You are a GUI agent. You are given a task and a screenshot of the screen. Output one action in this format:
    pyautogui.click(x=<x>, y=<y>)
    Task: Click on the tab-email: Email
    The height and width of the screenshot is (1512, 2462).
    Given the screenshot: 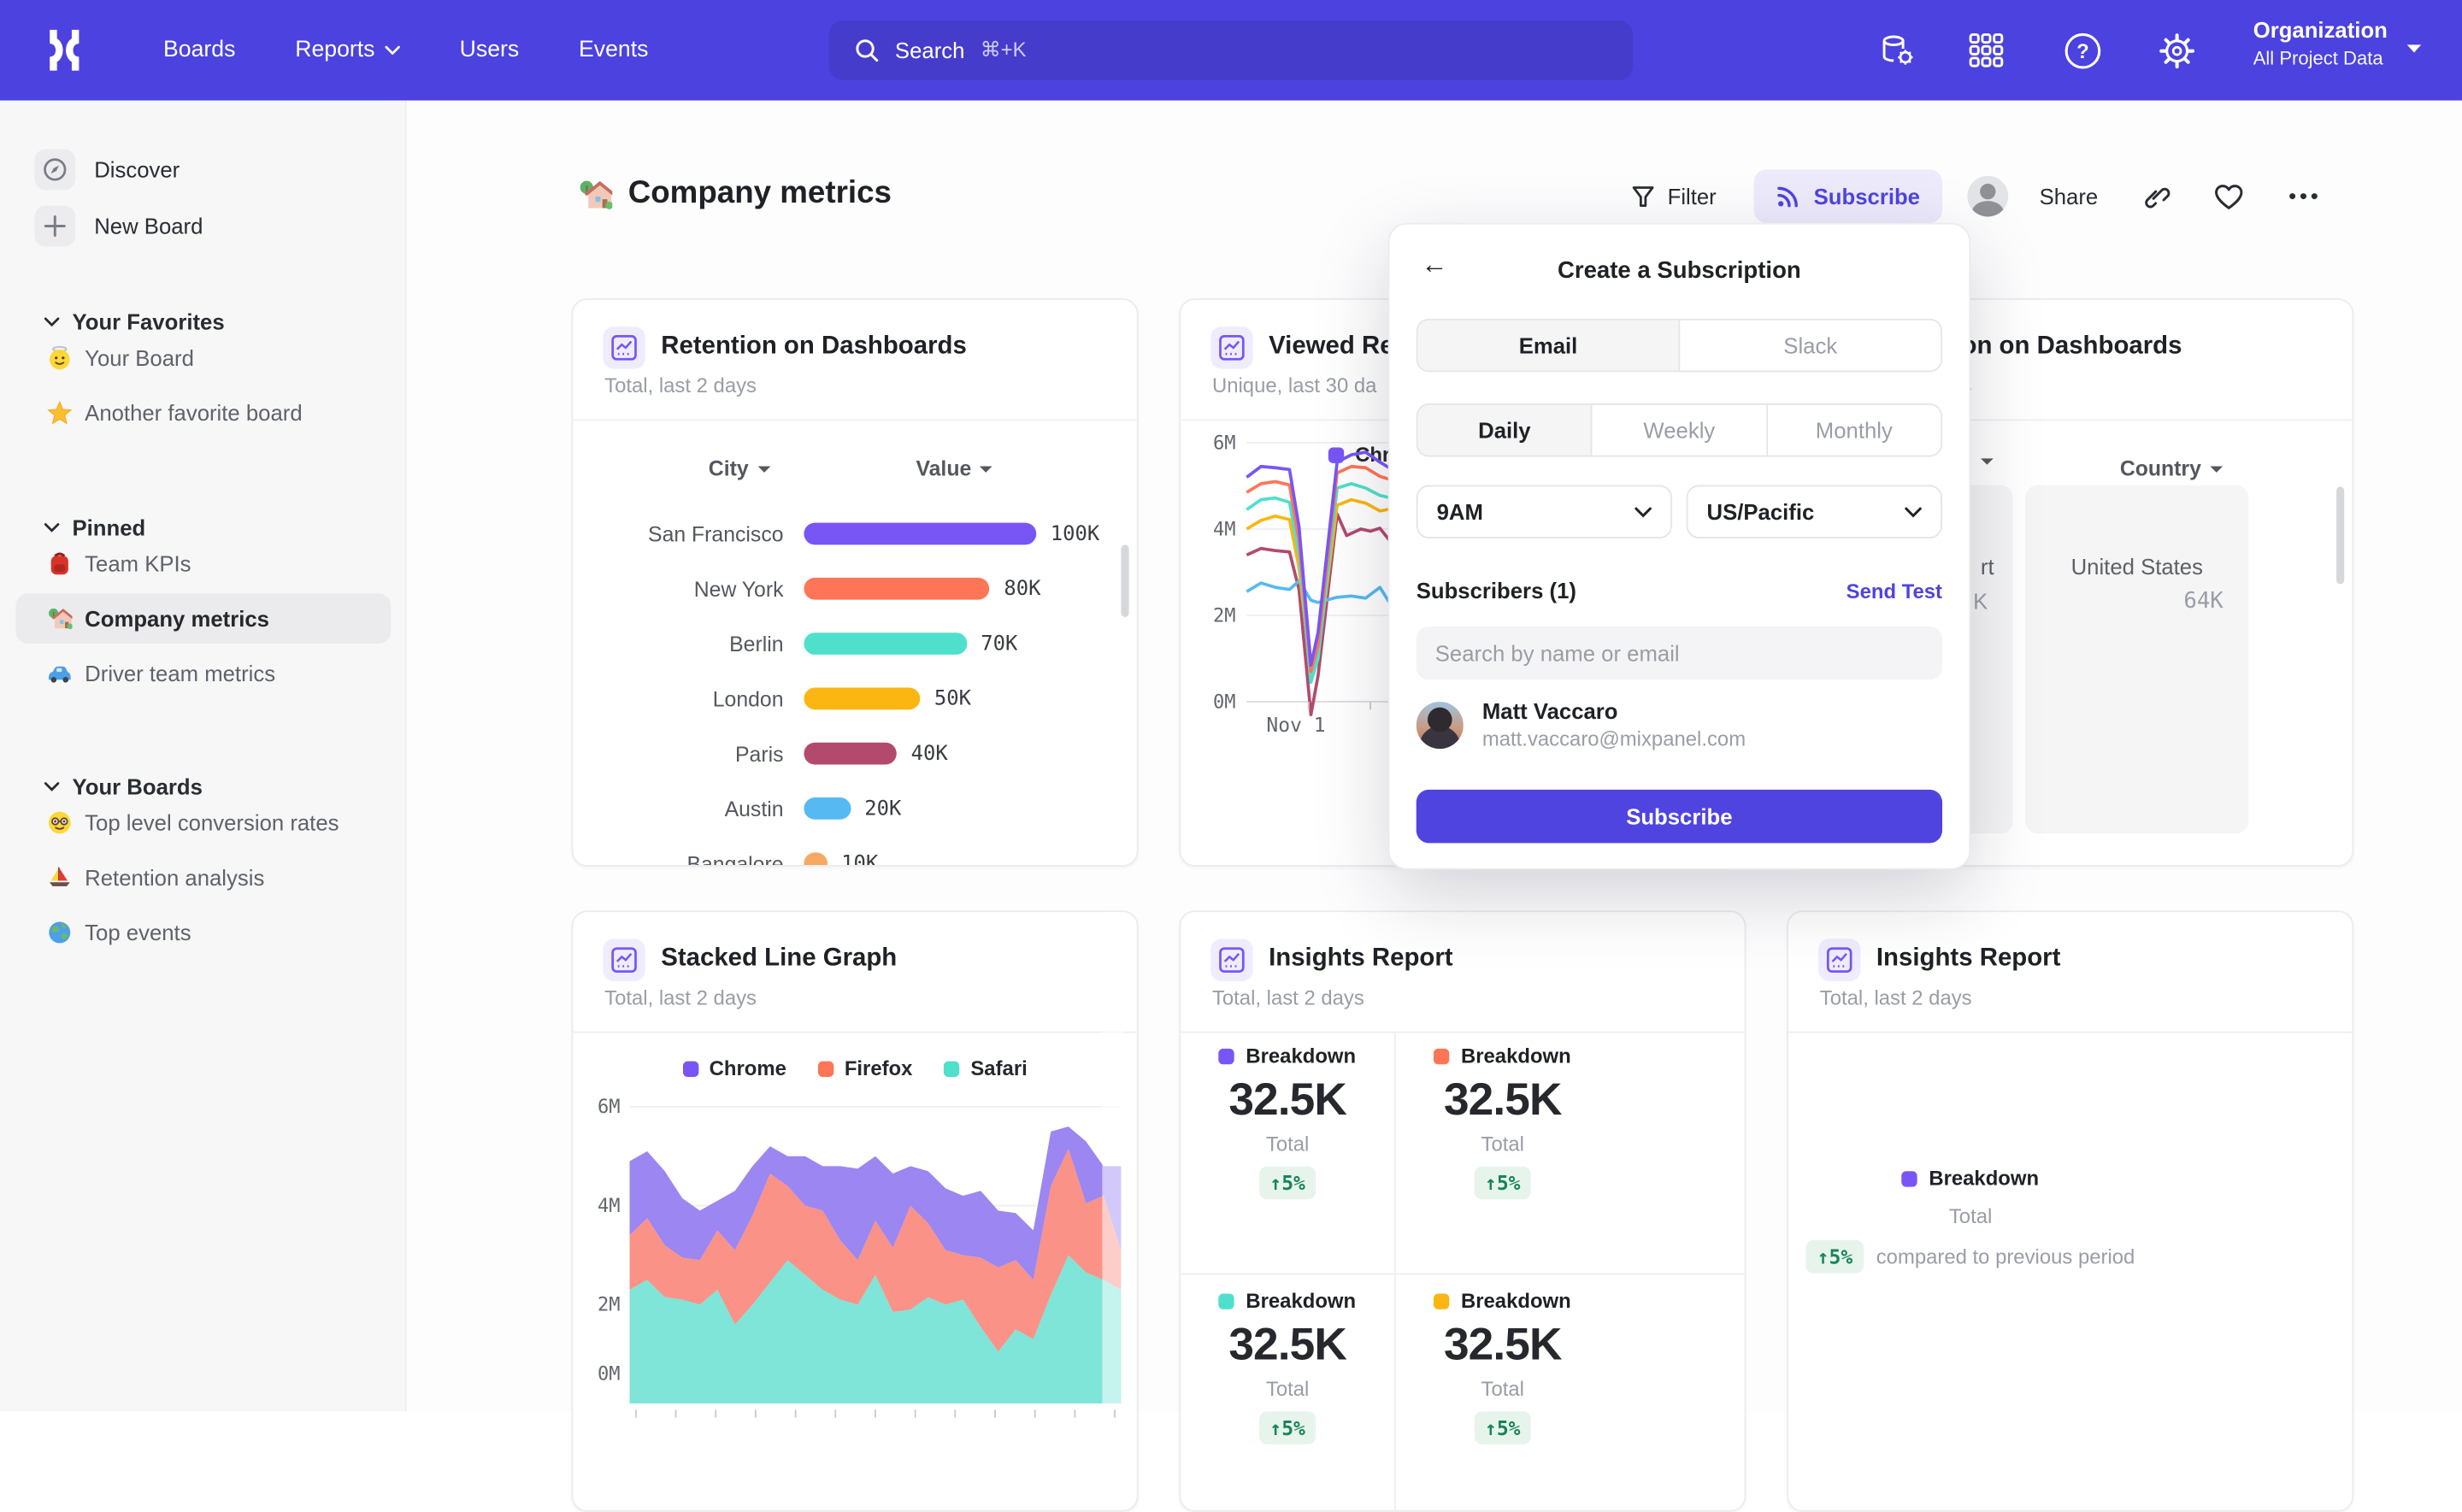 What is the action you would take?
    pyautogui.click(x=1549, y=345)
    